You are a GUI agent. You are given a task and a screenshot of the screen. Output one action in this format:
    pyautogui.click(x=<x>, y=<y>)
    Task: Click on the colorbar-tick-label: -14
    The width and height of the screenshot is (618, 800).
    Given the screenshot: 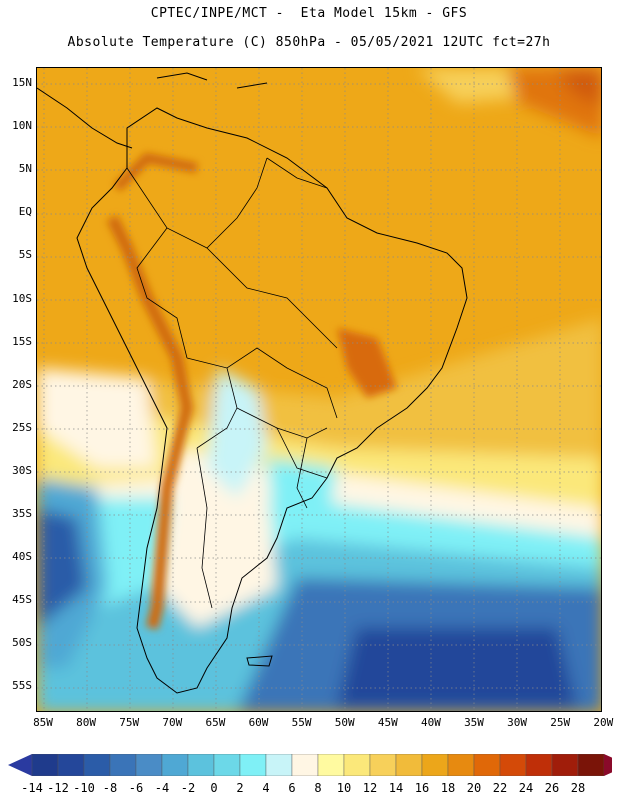 What is the action you would take?
    pyautogui.click(x=32, y=788)
    